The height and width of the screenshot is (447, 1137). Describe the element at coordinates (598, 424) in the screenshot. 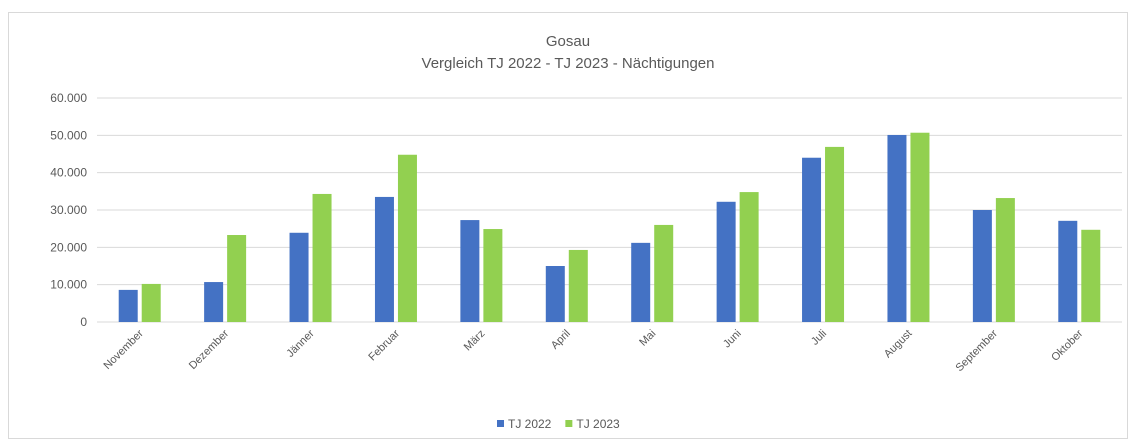

I see `legend-label: TJ 2023` at that location.